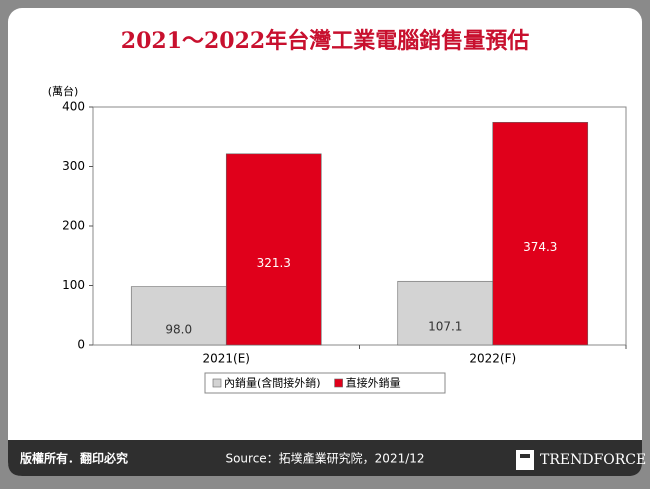 This screenshot has width=650, height=489. What do you see at coordinates (178, 329) in the screenshot?
I see `value-label: 98.0` at bounding box center [178, 329].